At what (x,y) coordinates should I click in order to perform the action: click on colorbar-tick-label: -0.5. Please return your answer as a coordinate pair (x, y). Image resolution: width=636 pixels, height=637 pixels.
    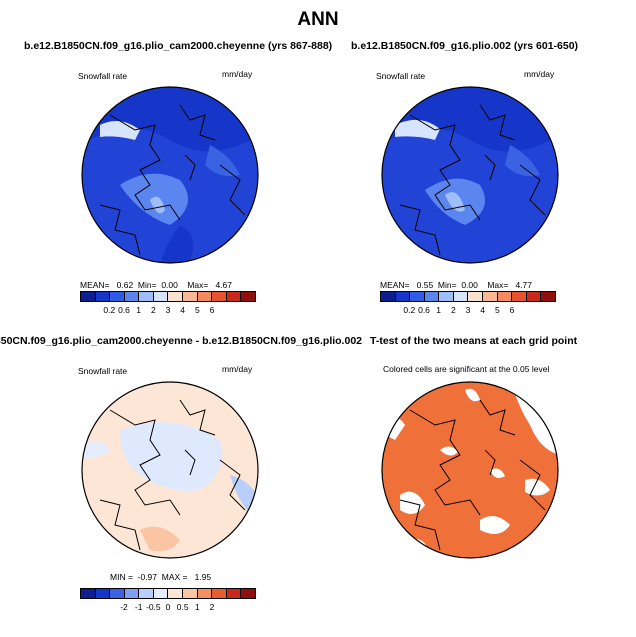
    Looking at the image, I should click on (153, 607).